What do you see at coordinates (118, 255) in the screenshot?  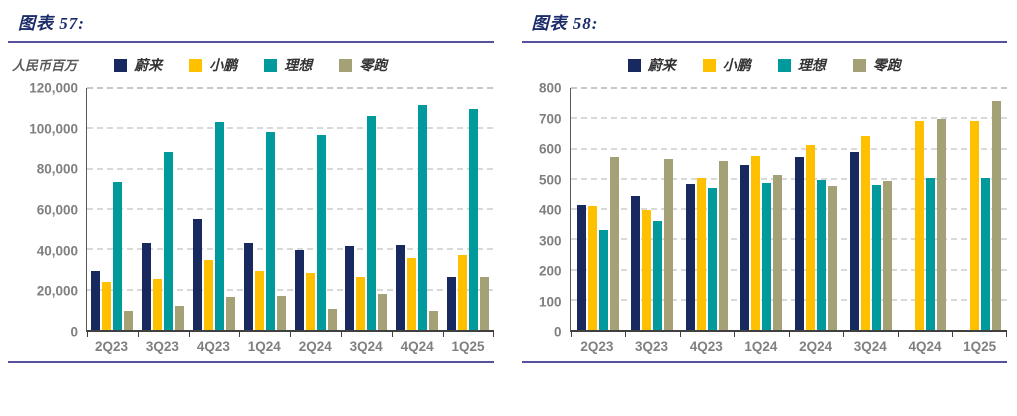 I see `bar-理想-2Q23` at bounding box center [118, 255].